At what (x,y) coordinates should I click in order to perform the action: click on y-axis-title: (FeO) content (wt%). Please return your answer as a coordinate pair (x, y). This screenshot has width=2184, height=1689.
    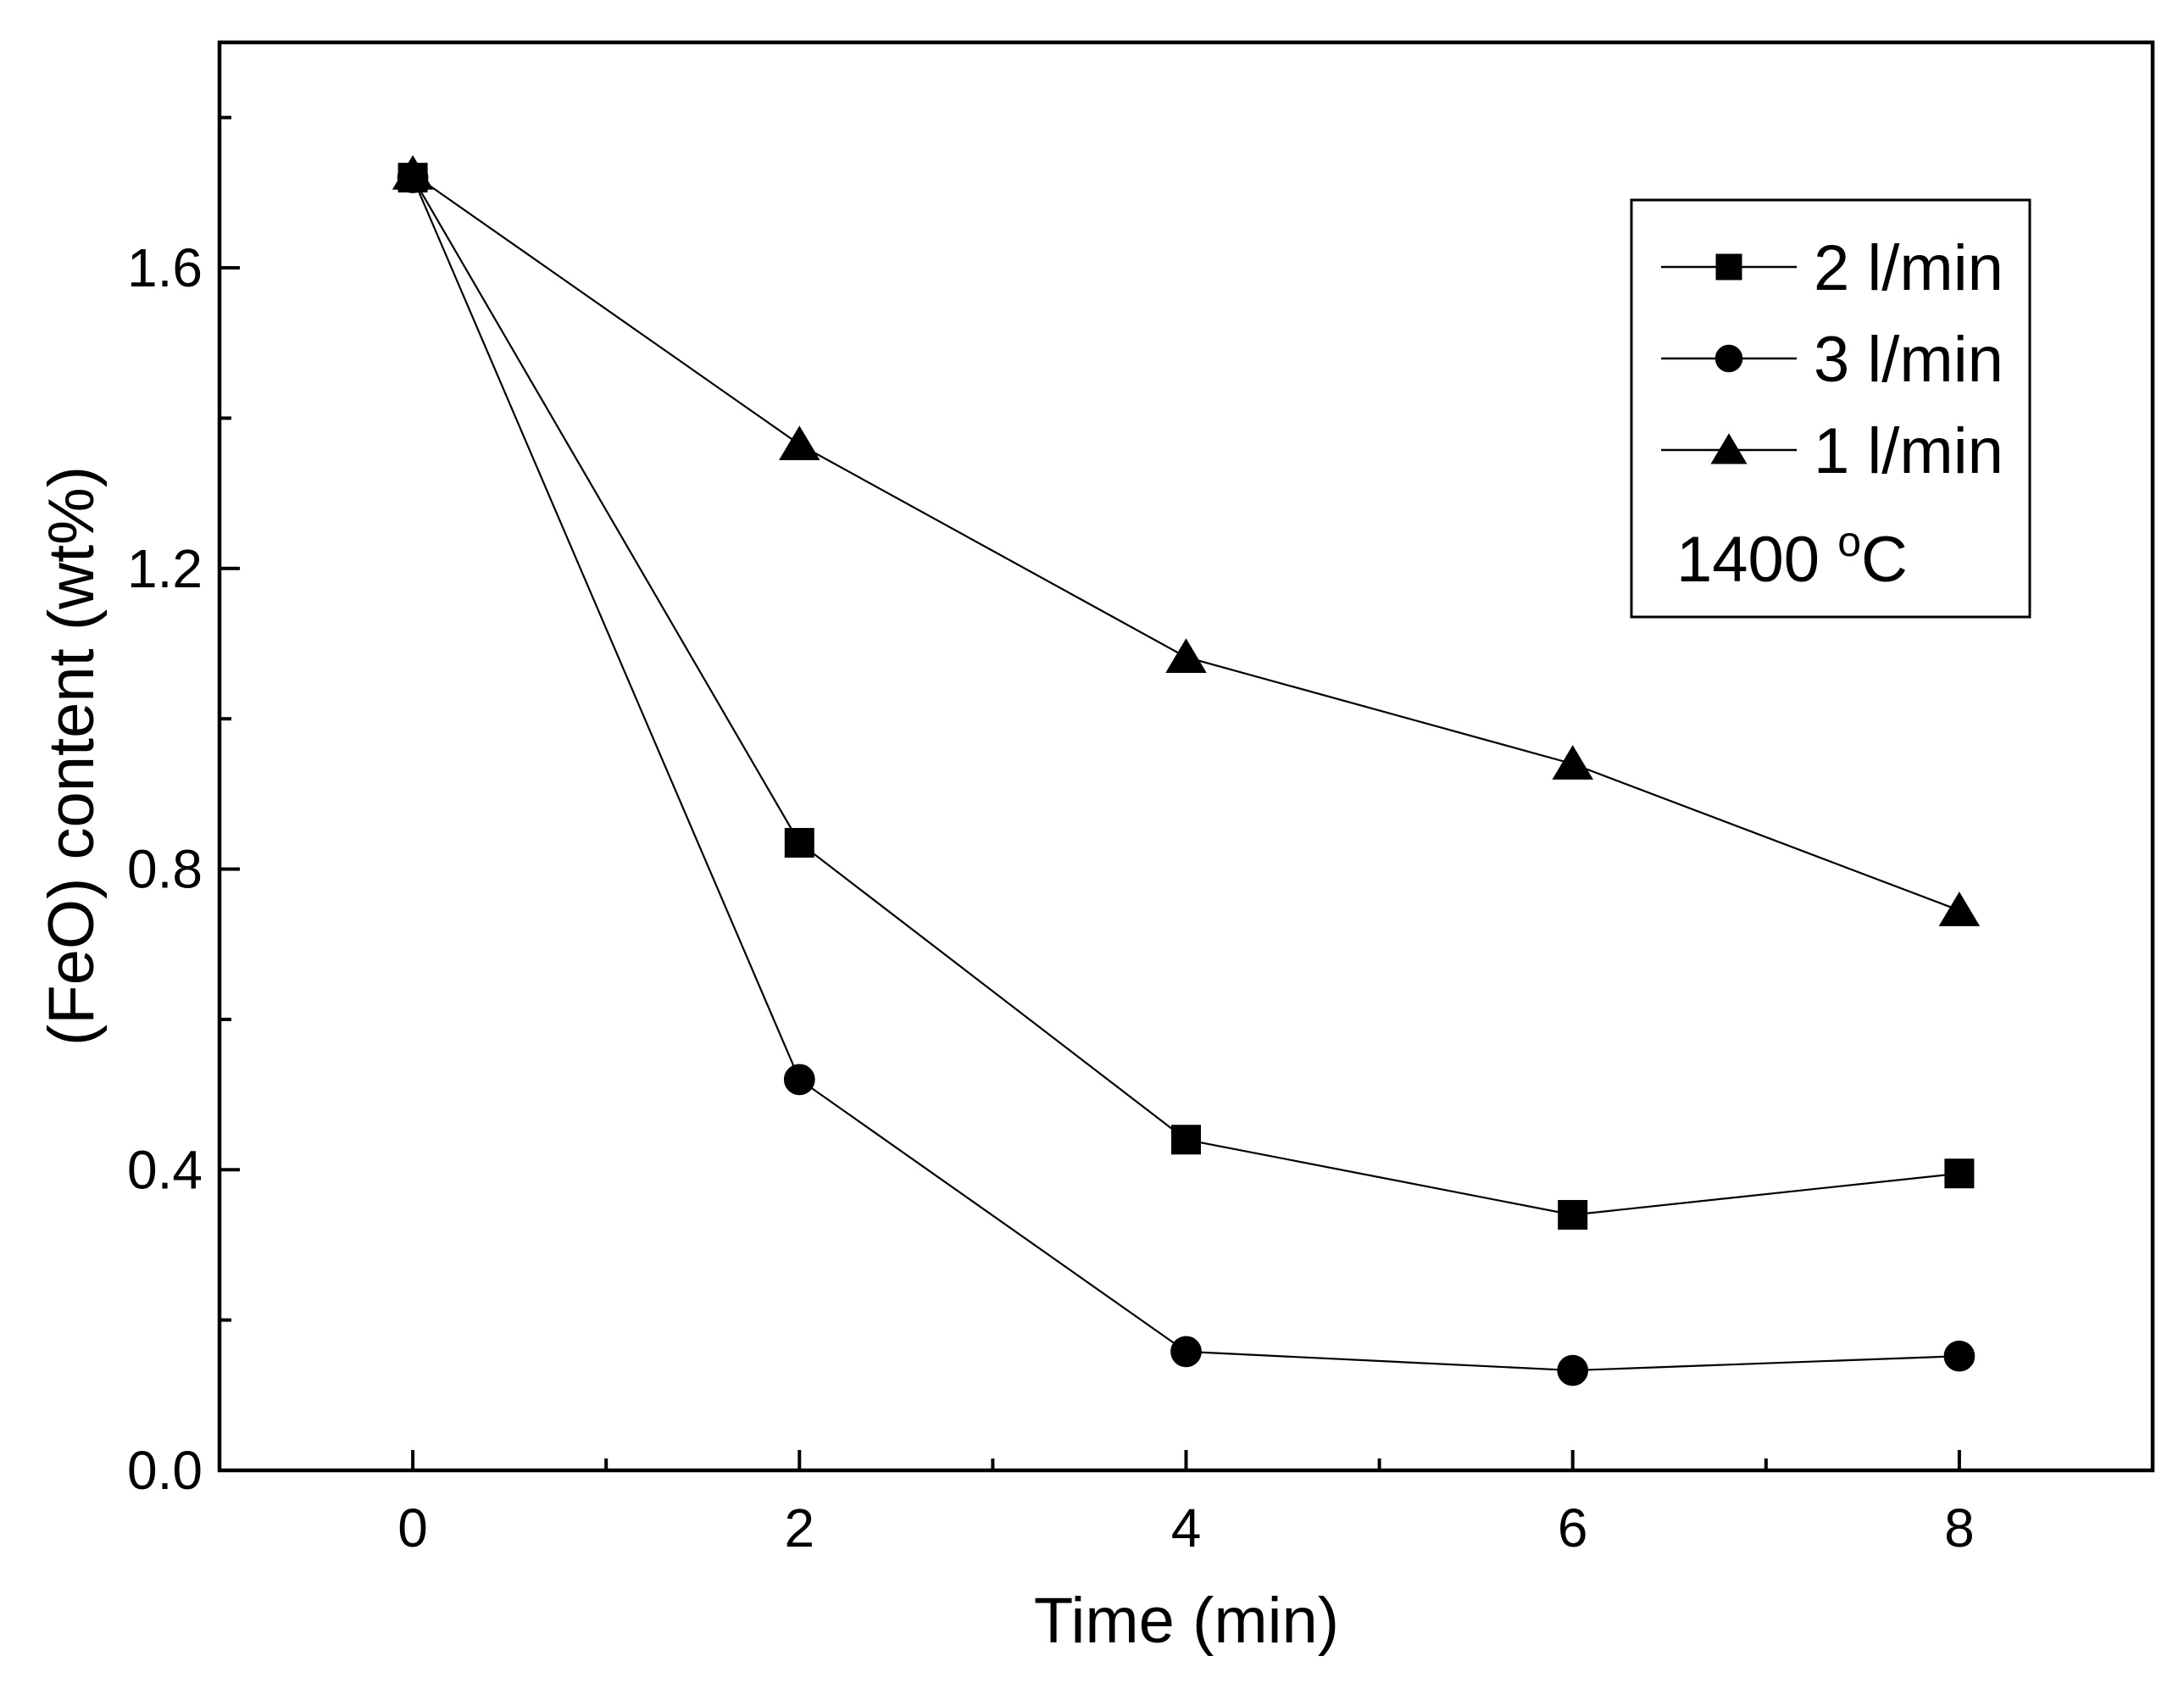
    Looking at the image, I should click on (72, 756).